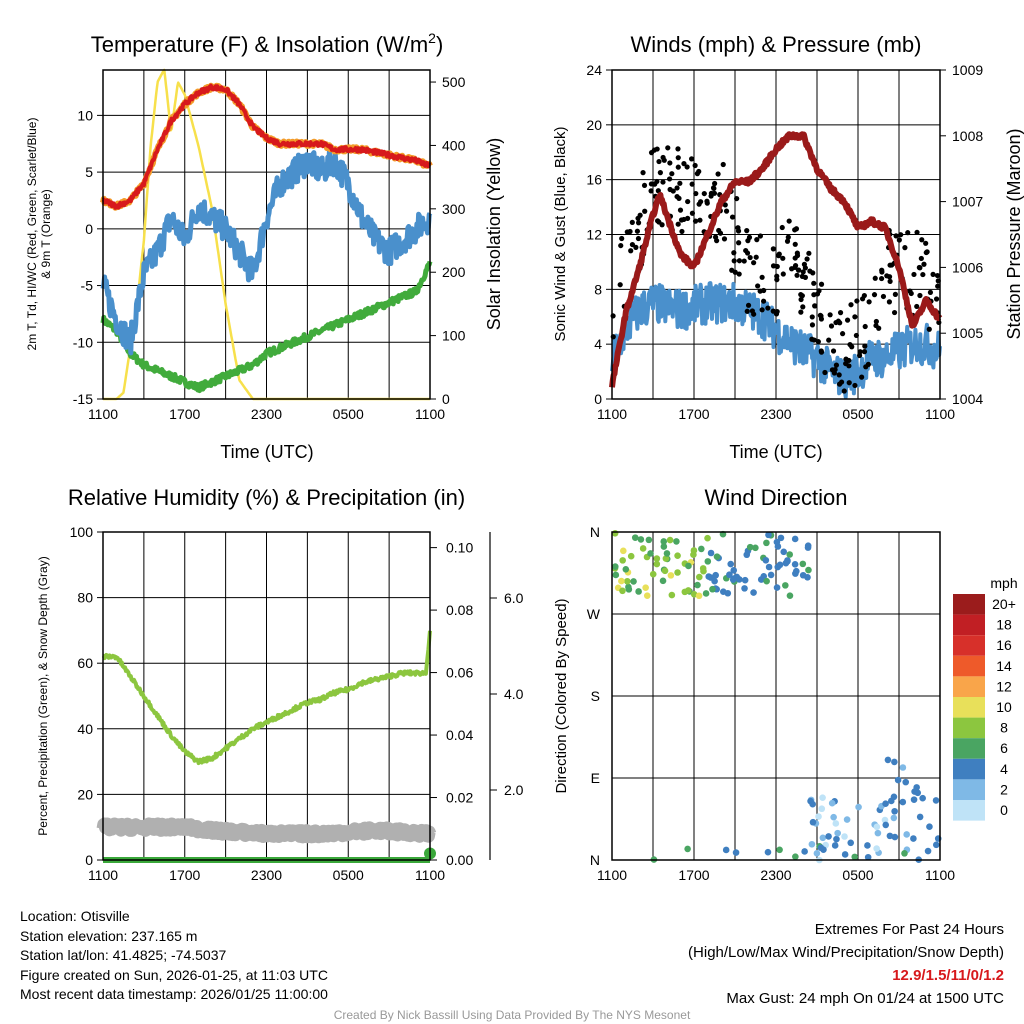 The height and width of the screenshot is (1024, 1024). What do you see at coordinates (967, 202) in the screenshot?
I see `right-tick-label: 1007` at bounding box center [967, 202].